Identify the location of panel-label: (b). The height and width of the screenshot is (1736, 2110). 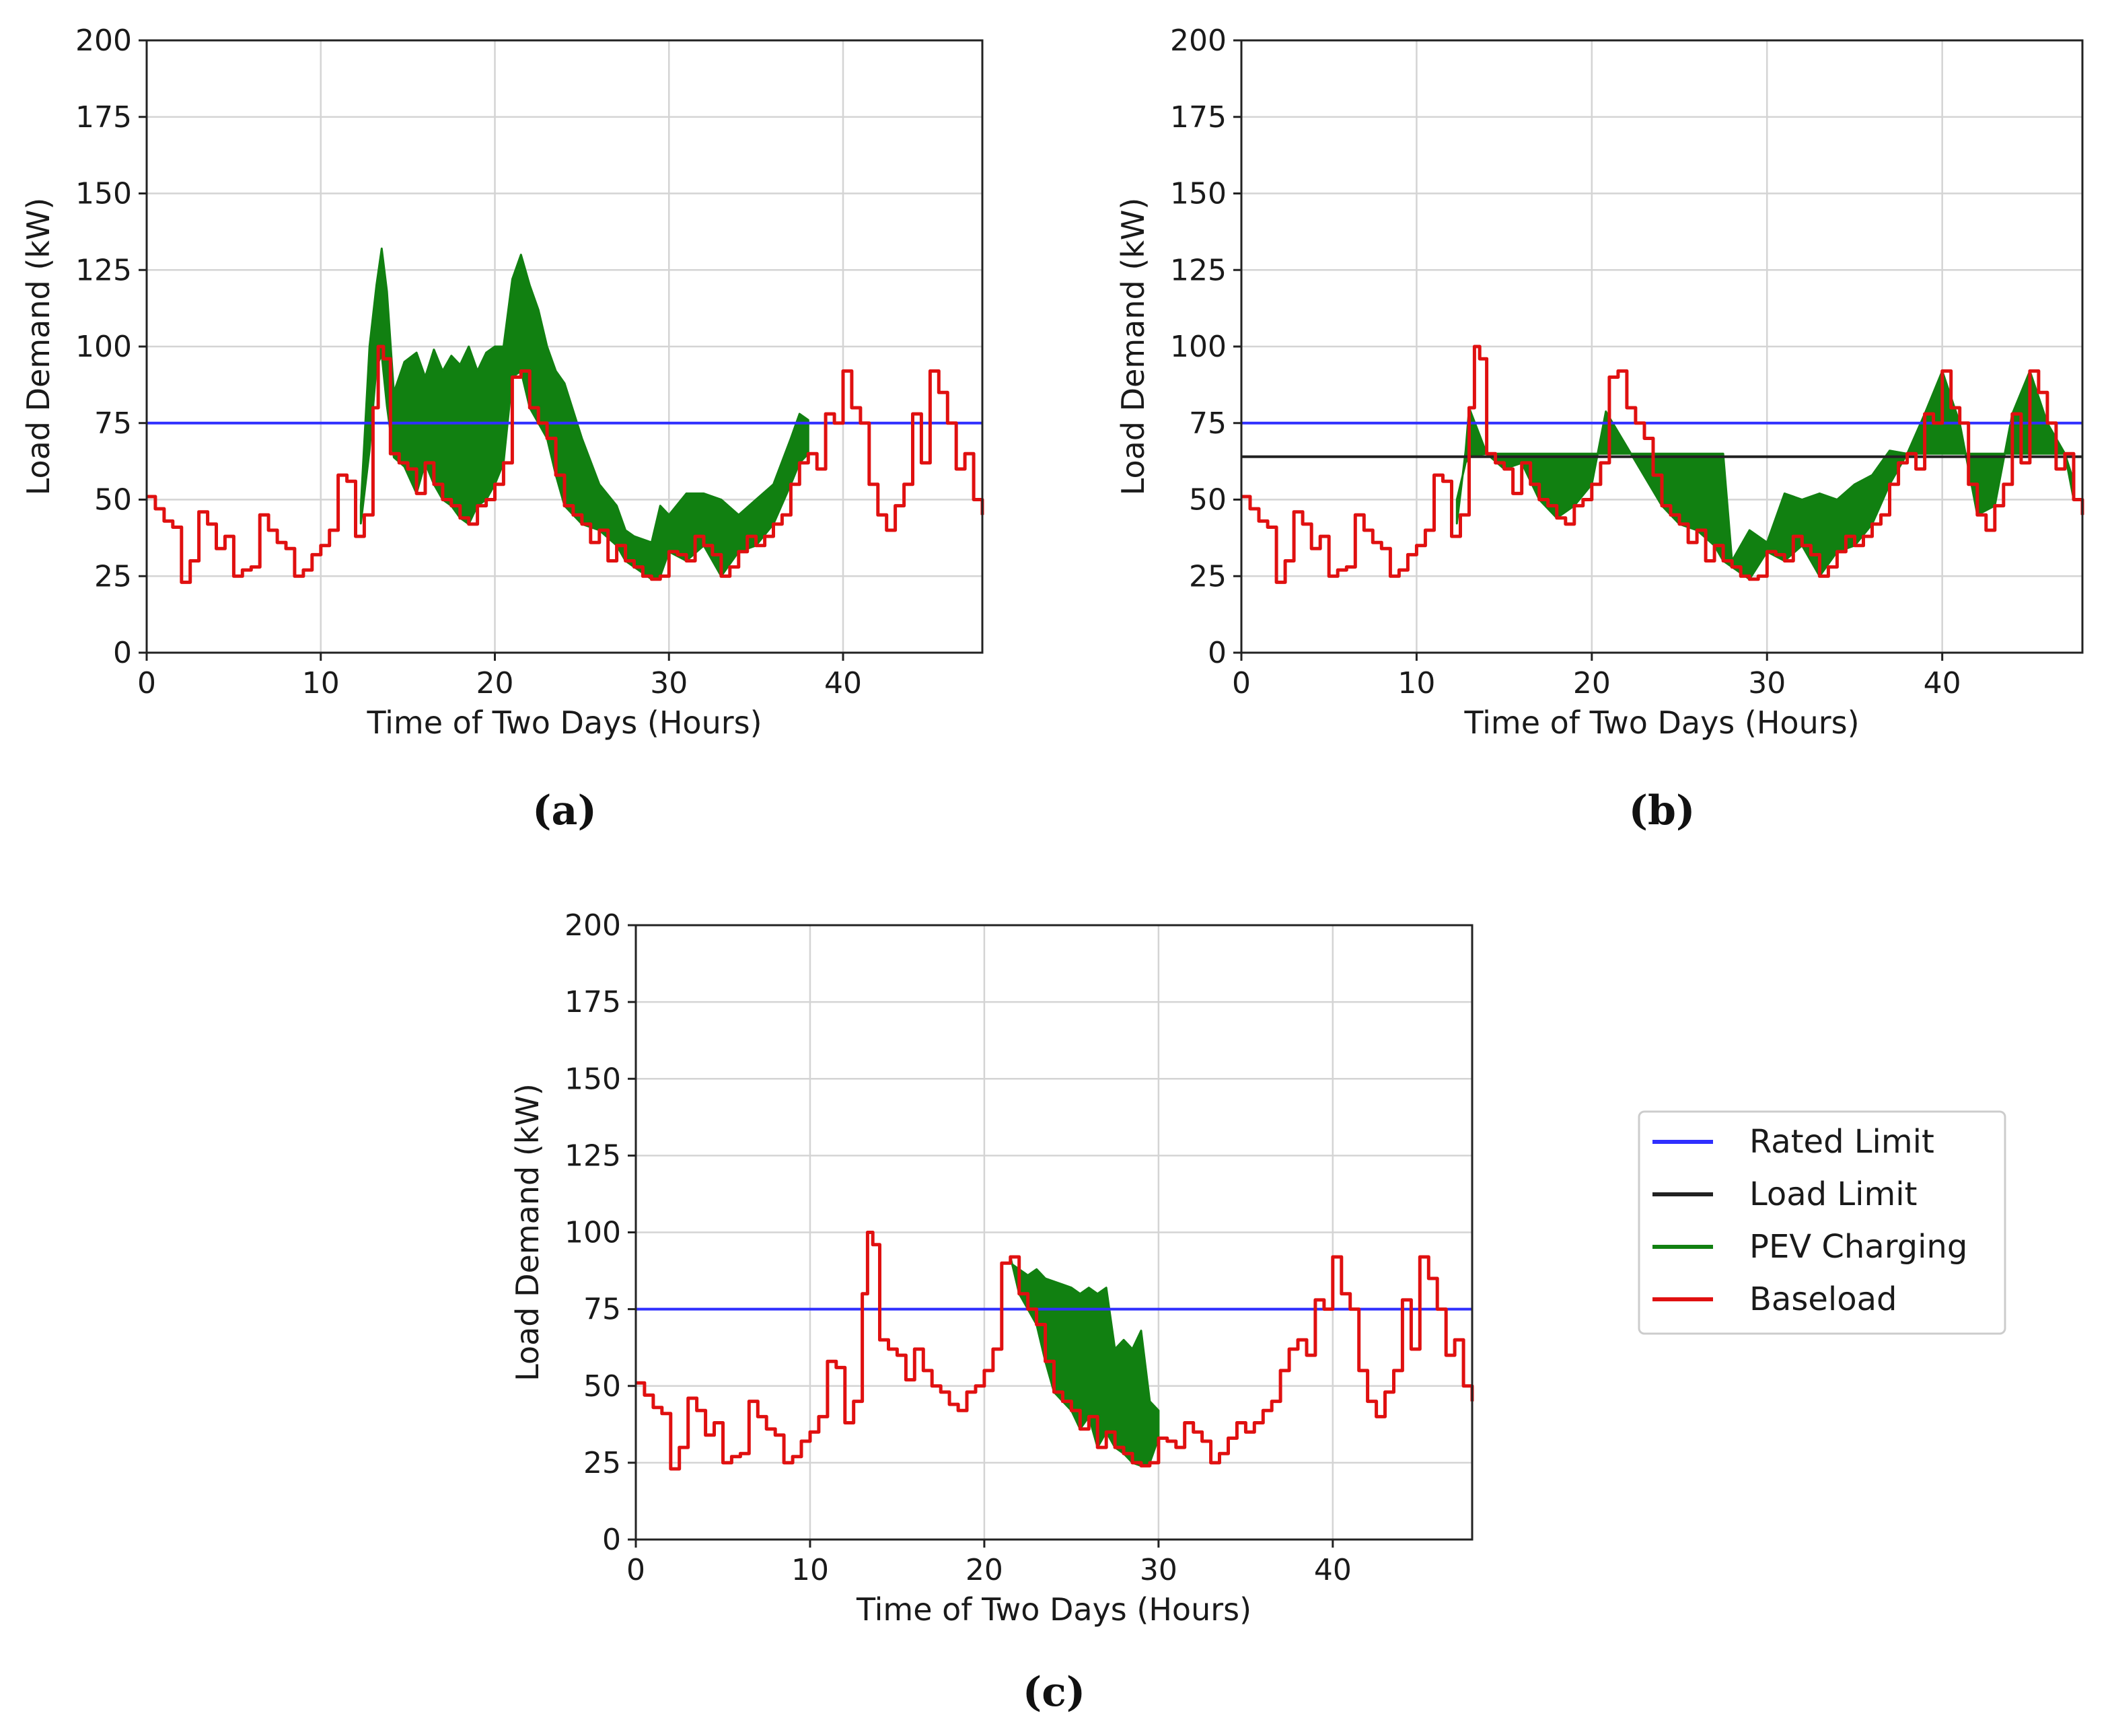
(1662, 810).